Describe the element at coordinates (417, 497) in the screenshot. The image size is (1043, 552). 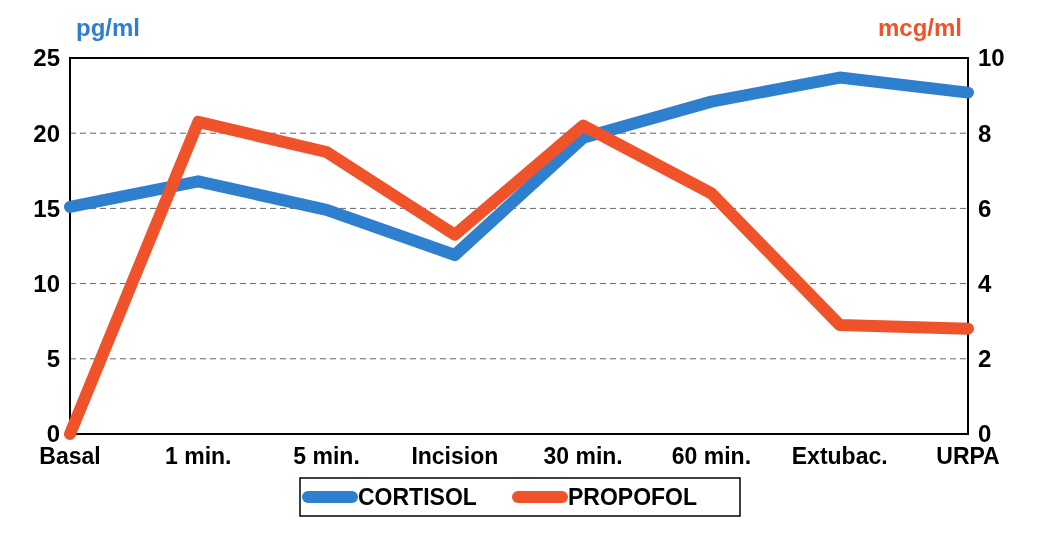
I see `legend-label: CORTISOL` at that location.